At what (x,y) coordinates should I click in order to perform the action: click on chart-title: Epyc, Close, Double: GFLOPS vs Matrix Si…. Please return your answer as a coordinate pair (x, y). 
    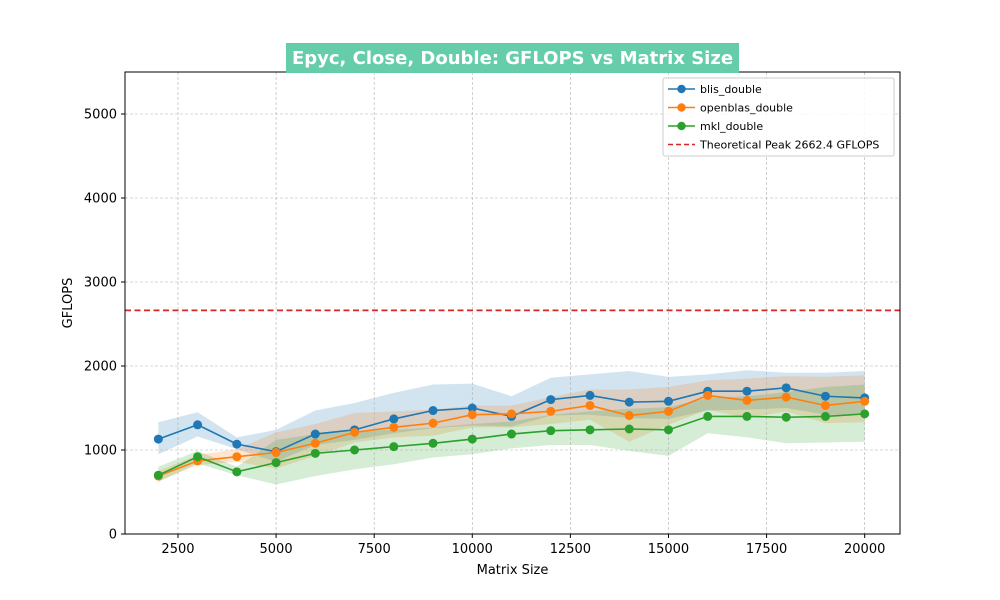
    Looking at the image, I should click on (512, 58).